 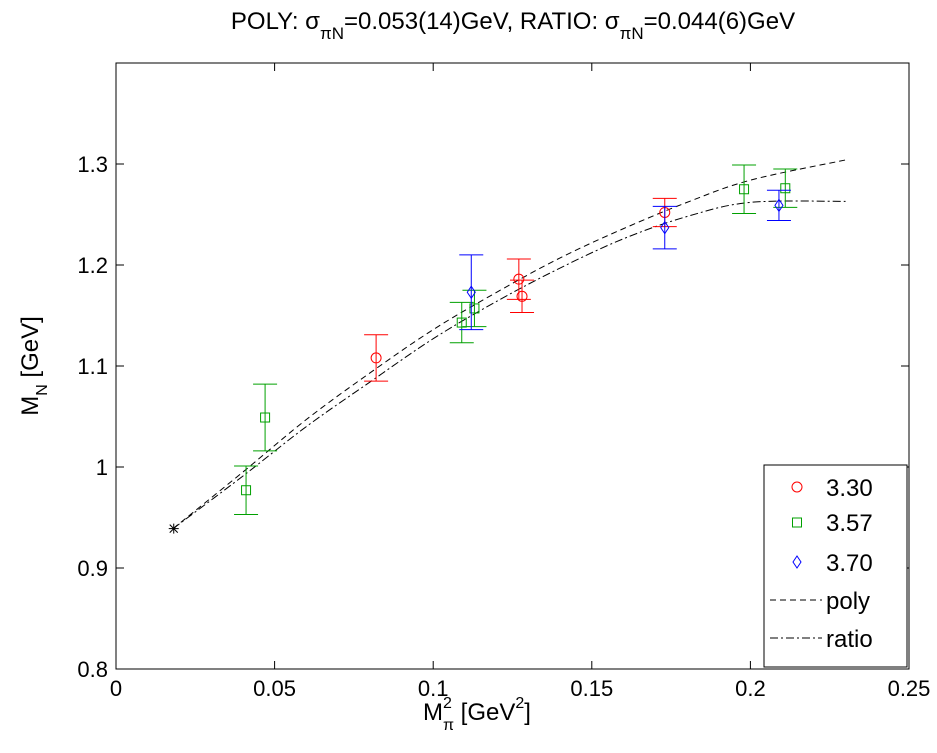 I want to click on title-sub2: πN, so click(x=632, y=33).